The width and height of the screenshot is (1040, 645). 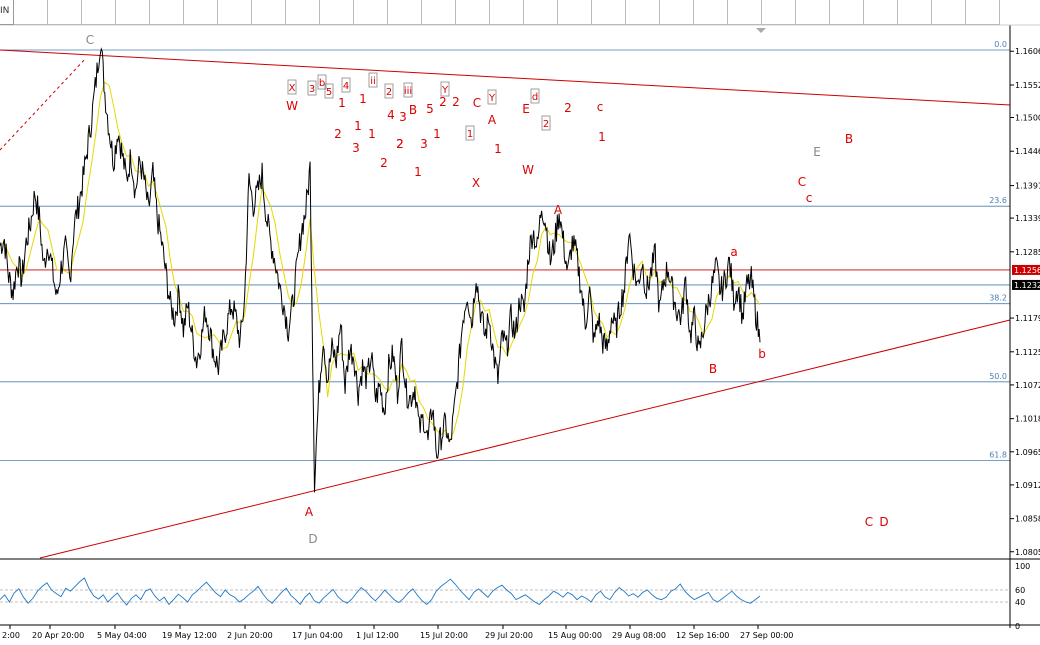 I want to click on wave-label: D, so click(x=312, y=539).